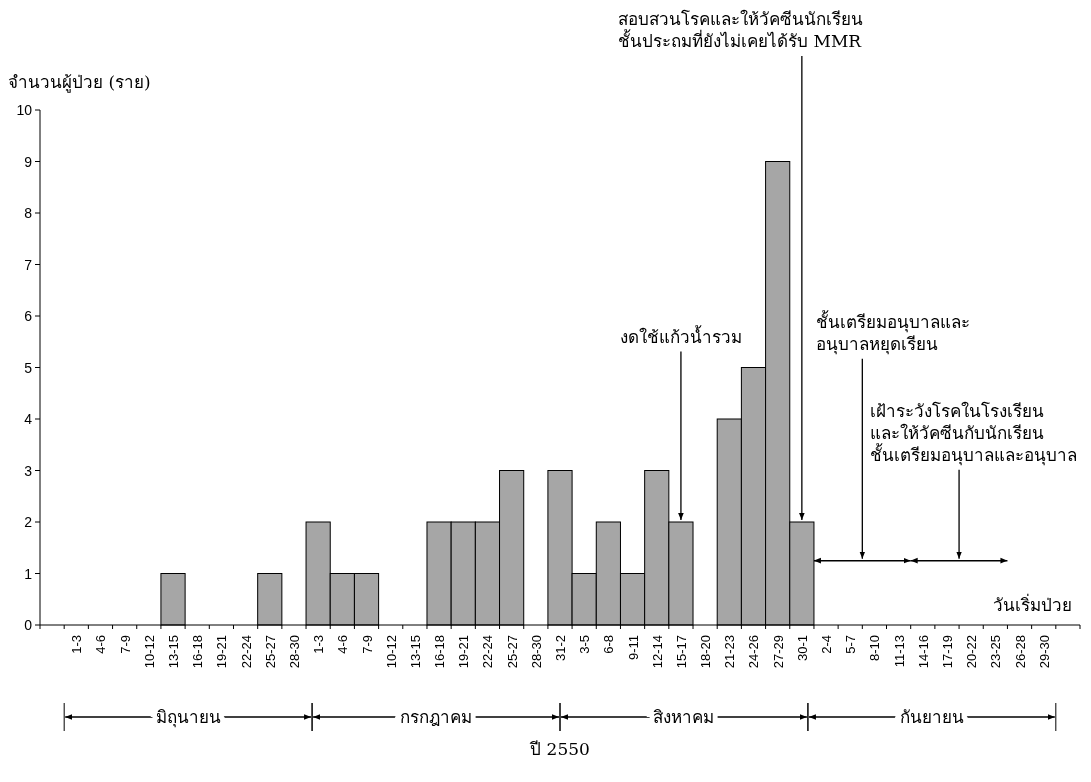  Describe the element at coordinates (28, 367) in the screenshot. I see `y-tick-label: 5` at that location.